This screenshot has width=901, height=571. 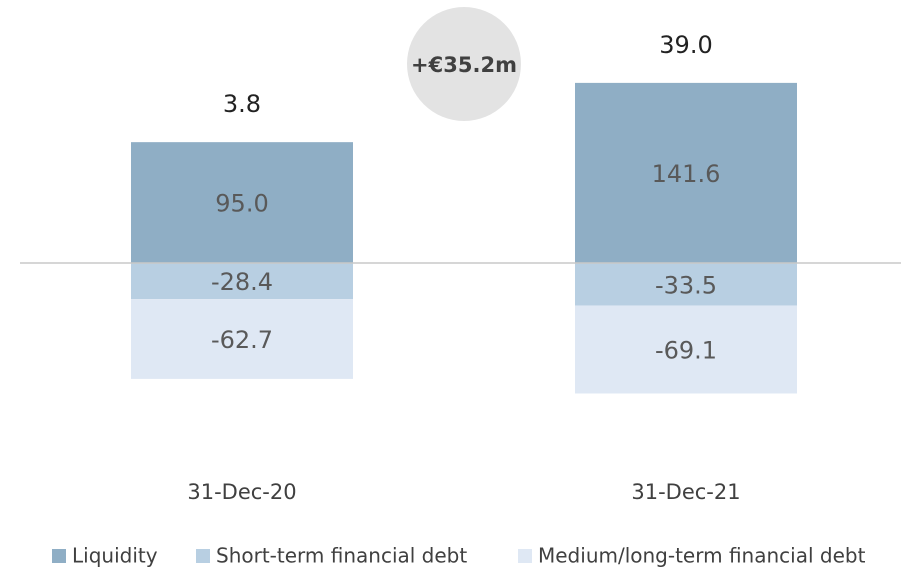 I want to click on data-label: -28.4, so click(x=242, y=282).